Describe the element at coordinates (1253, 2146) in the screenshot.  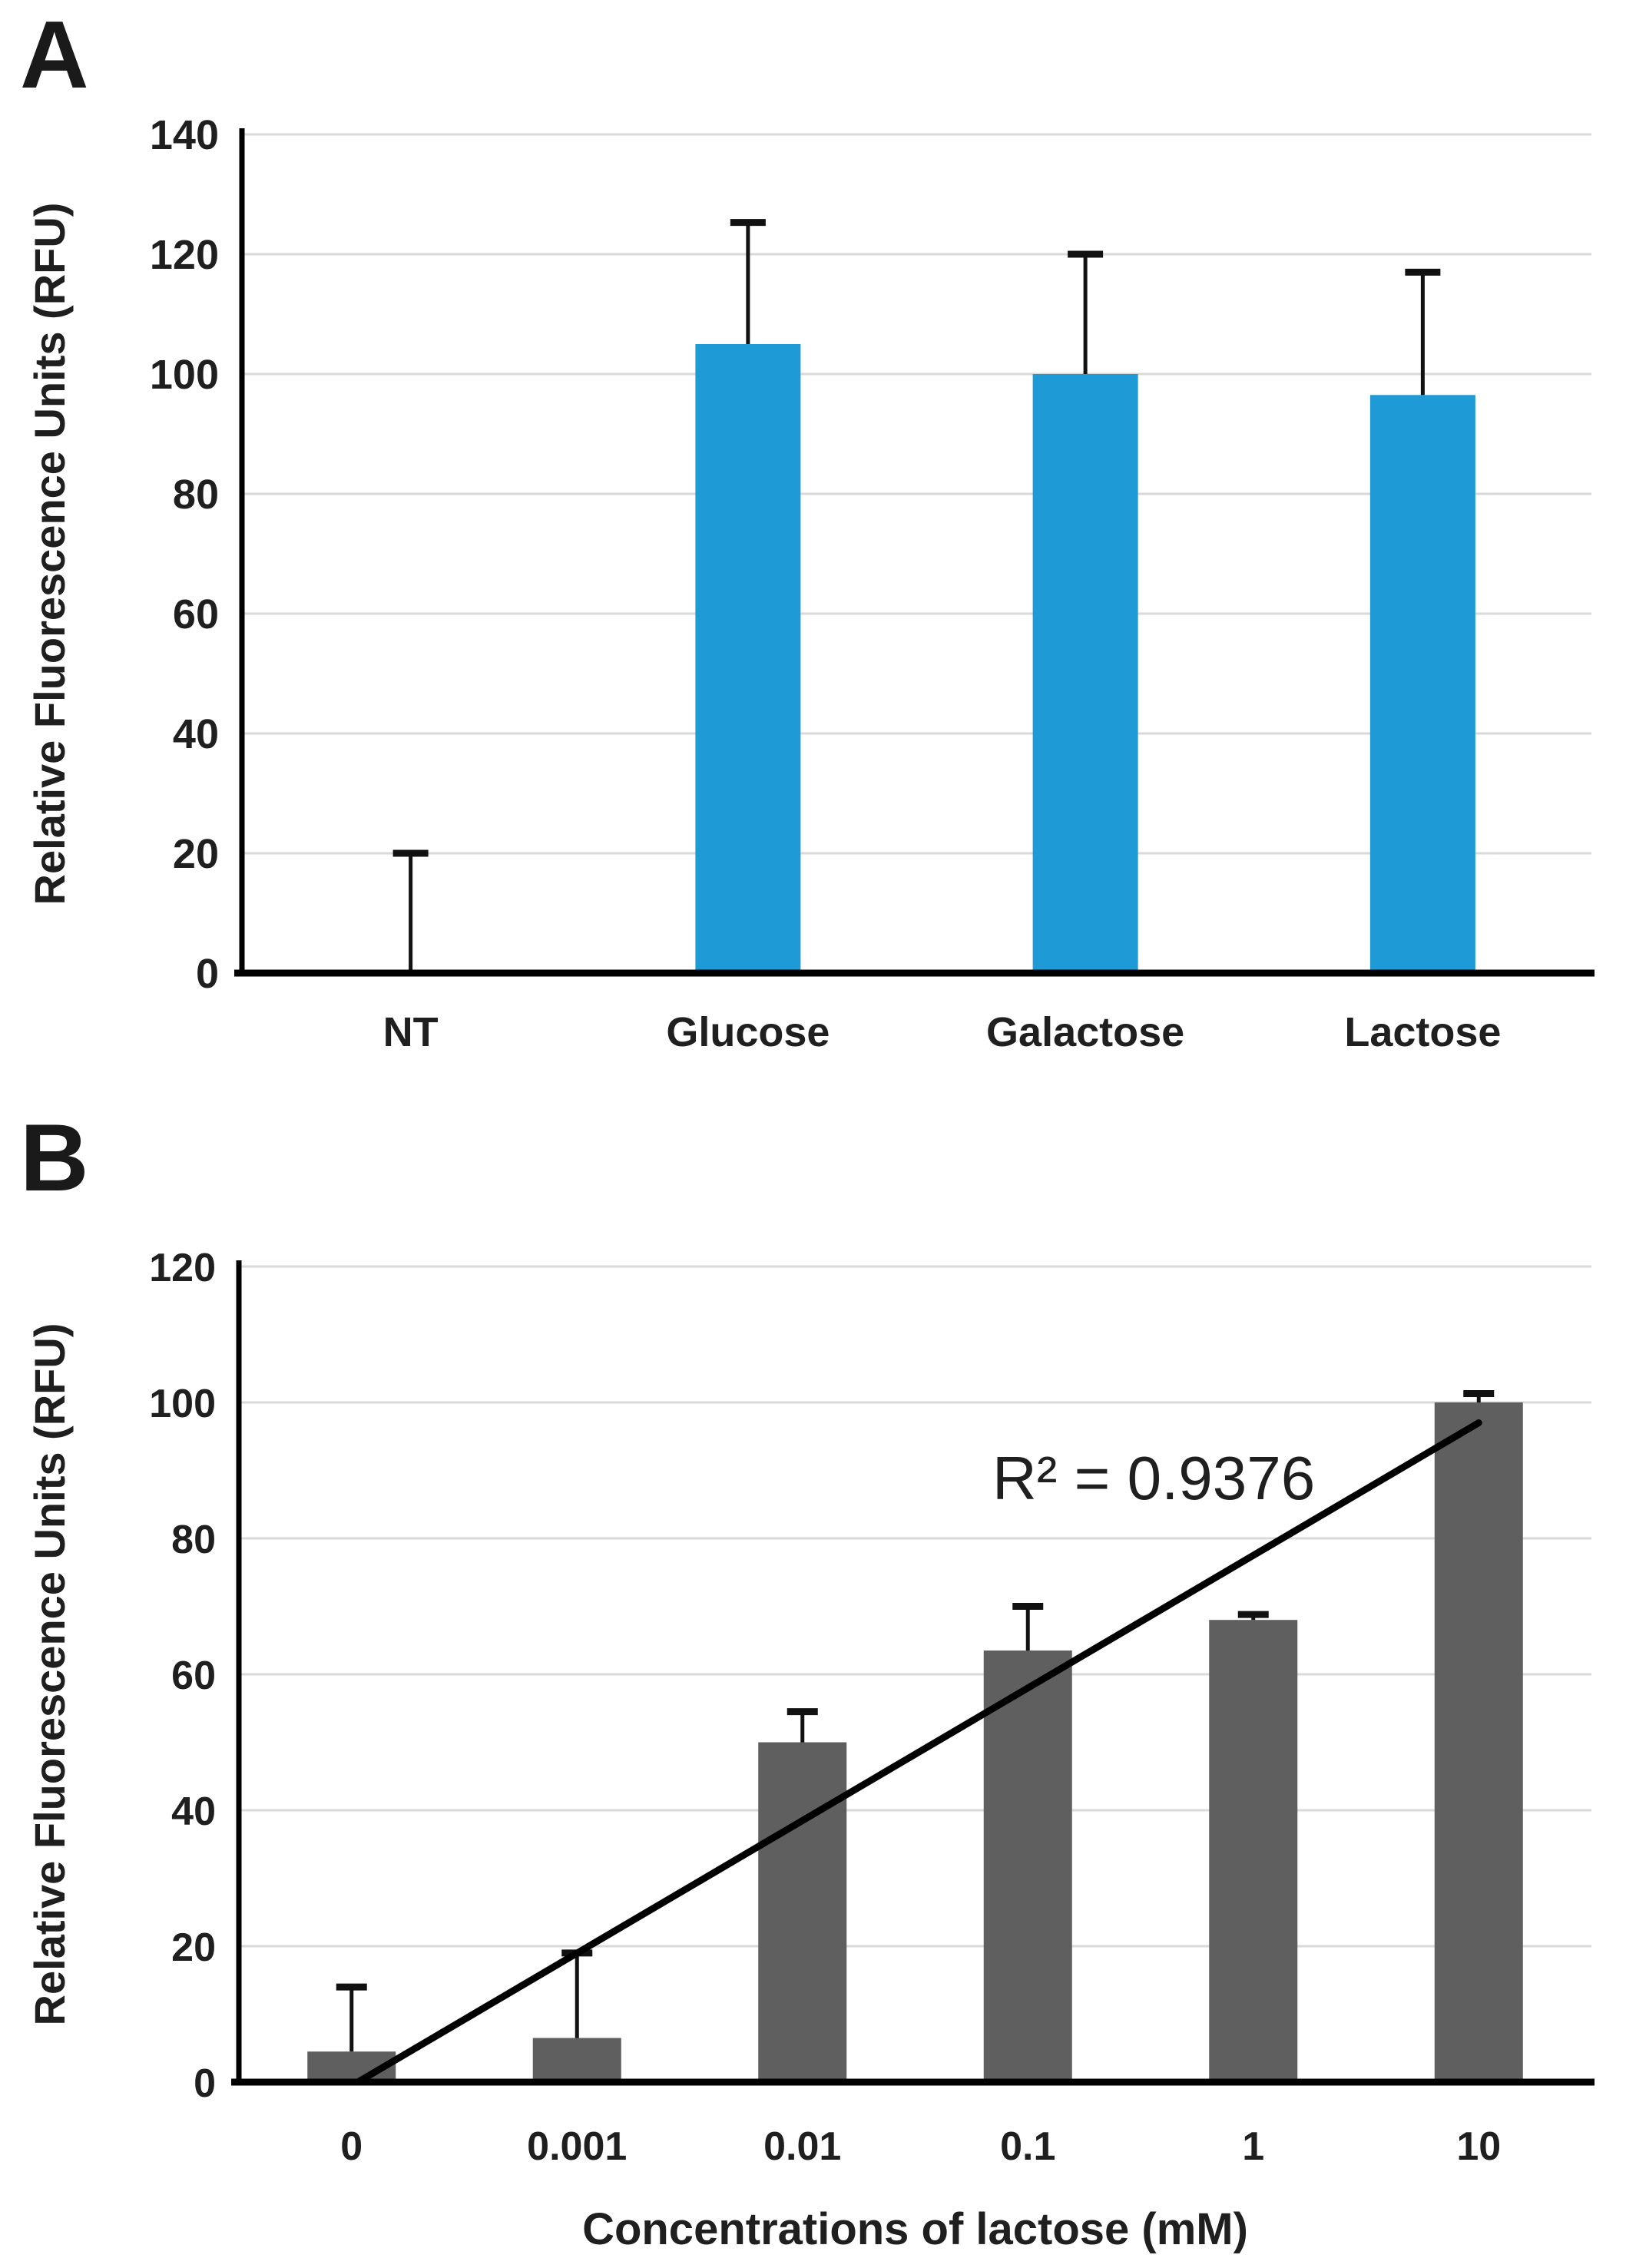
I see `panel-b-category-label-1: 1` at that location.